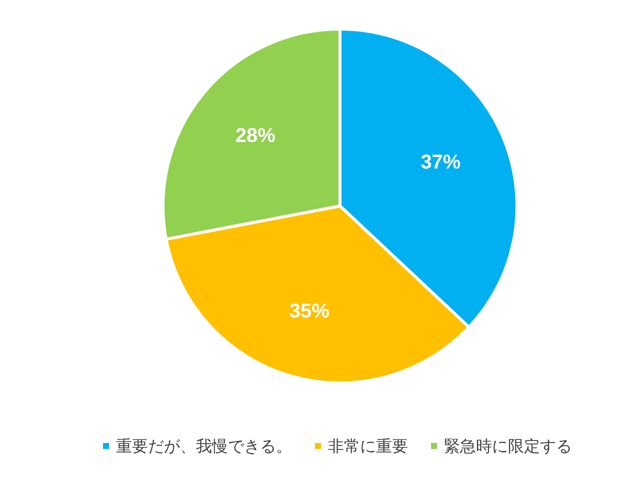 The height and width of the screenshot is (478, 640). I want to click on legend-label: 非常に重要, so click(368, 447).